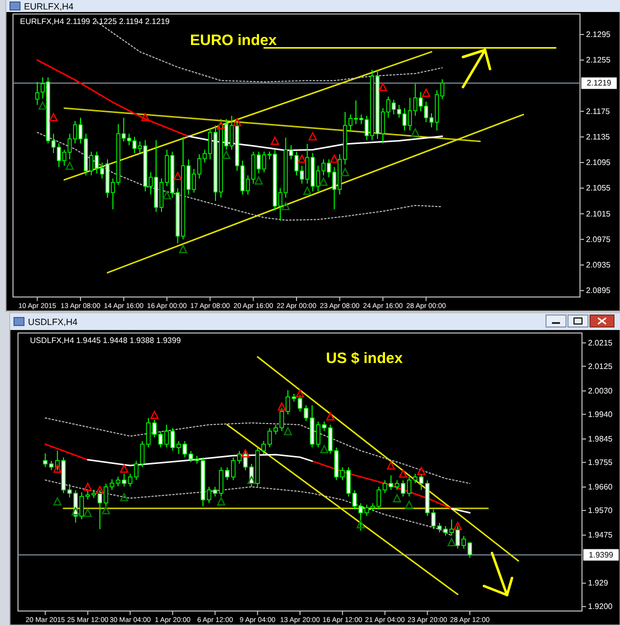  What do you see at coordinates (599, 188) in the screenshot?
I see `y-tick-label: 2.1055` at bounding box center [599, 188].